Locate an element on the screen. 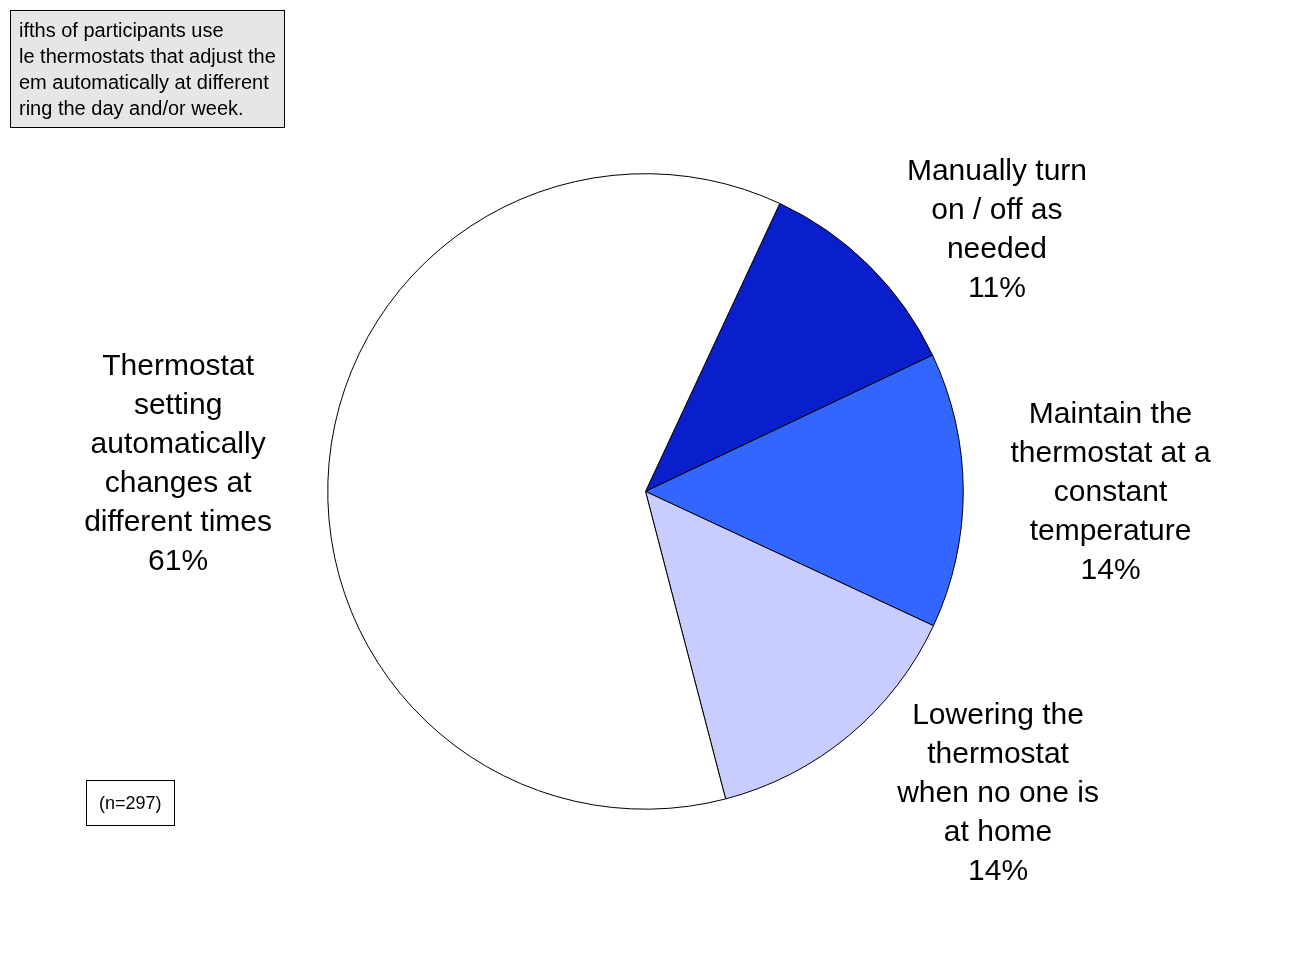  slice-label: Lowering the thermostat when no one is at home is located at coordinates (997, 771).